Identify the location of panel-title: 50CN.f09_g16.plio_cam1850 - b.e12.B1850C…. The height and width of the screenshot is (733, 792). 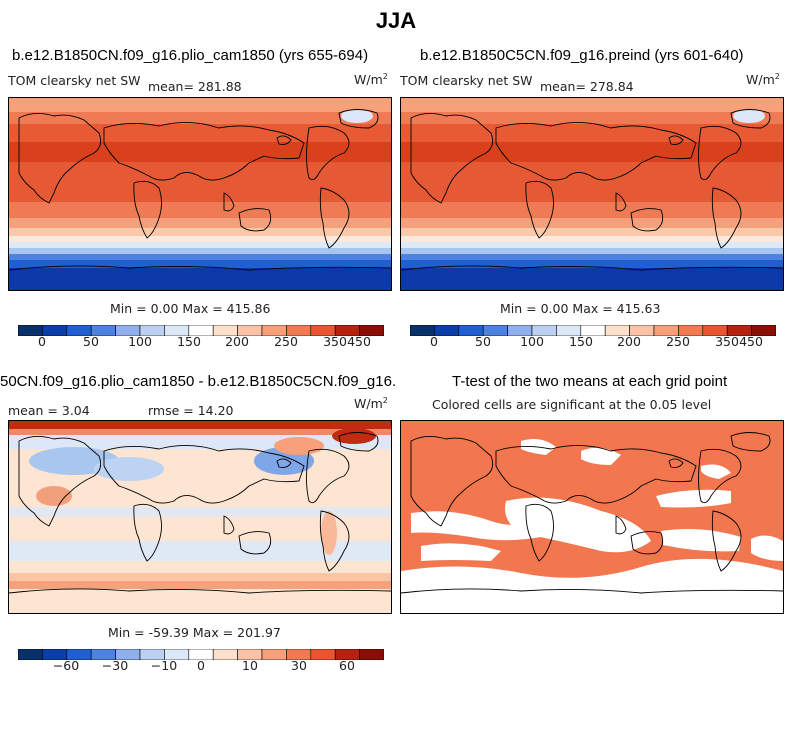
(198, 381).